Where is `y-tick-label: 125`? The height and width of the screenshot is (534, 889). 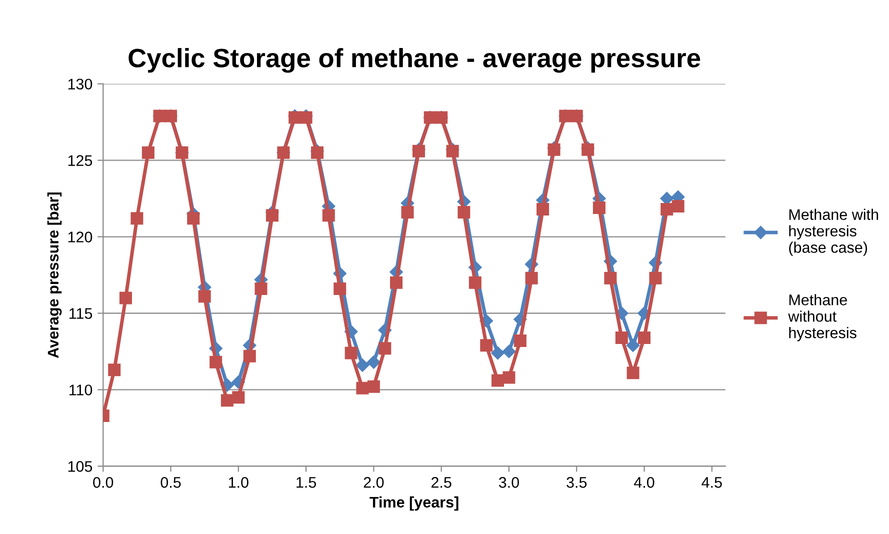
y-tick-label: 125 is located at coordinates (80, 160).